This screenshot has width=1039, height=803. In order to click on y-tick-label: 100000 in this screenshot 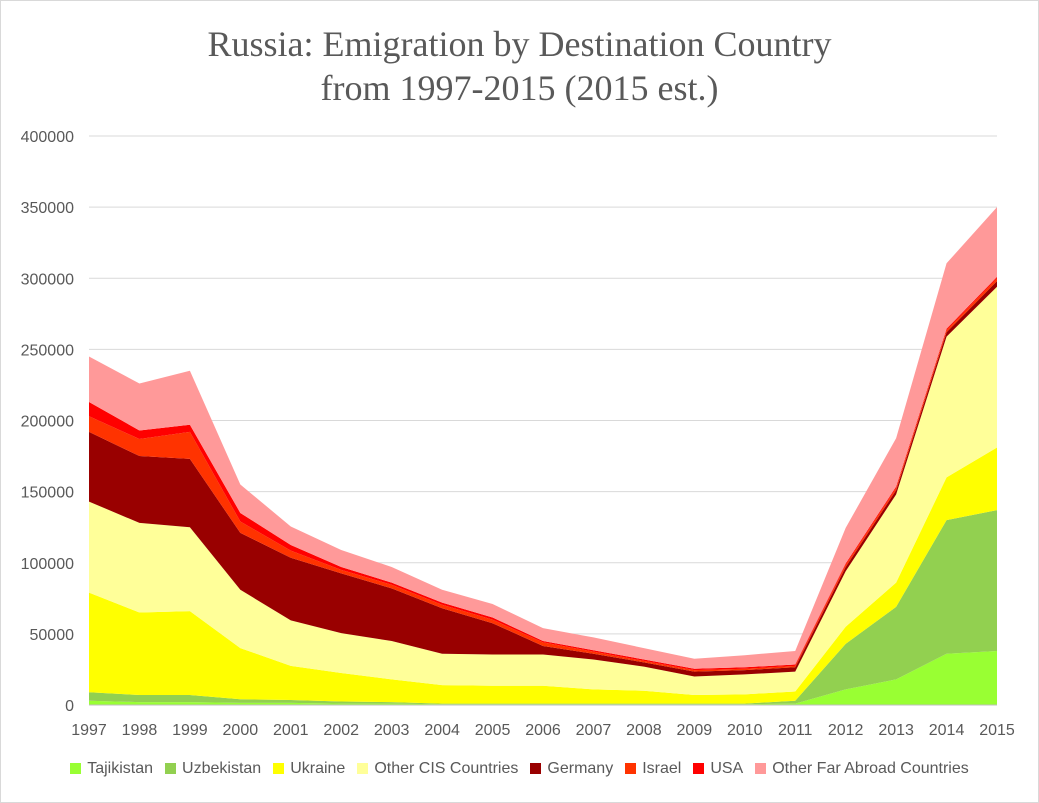, I will do `click(47, 564)`.